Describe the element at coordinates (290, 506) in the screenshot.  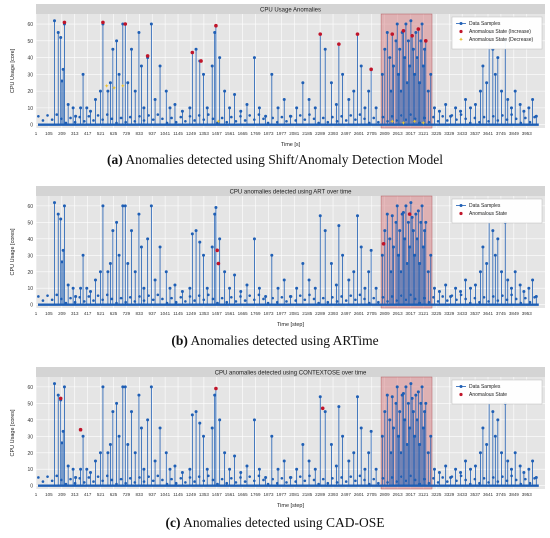
I see `x-axis-label: Time [step]` at that location.